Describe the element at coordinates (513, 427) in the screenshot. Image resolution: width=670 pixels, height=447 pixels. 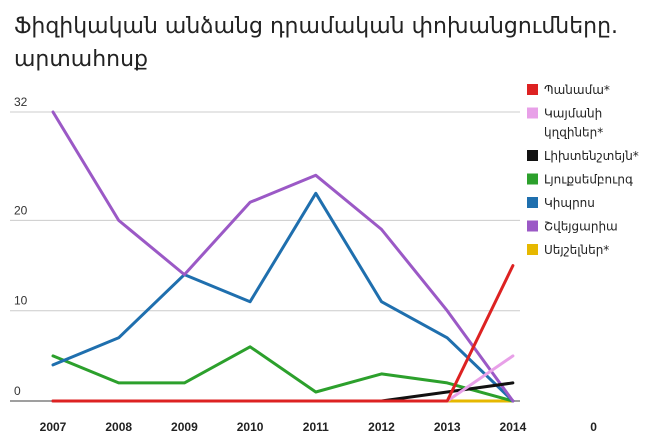
I see `x-tick-label: 2014` at that location.